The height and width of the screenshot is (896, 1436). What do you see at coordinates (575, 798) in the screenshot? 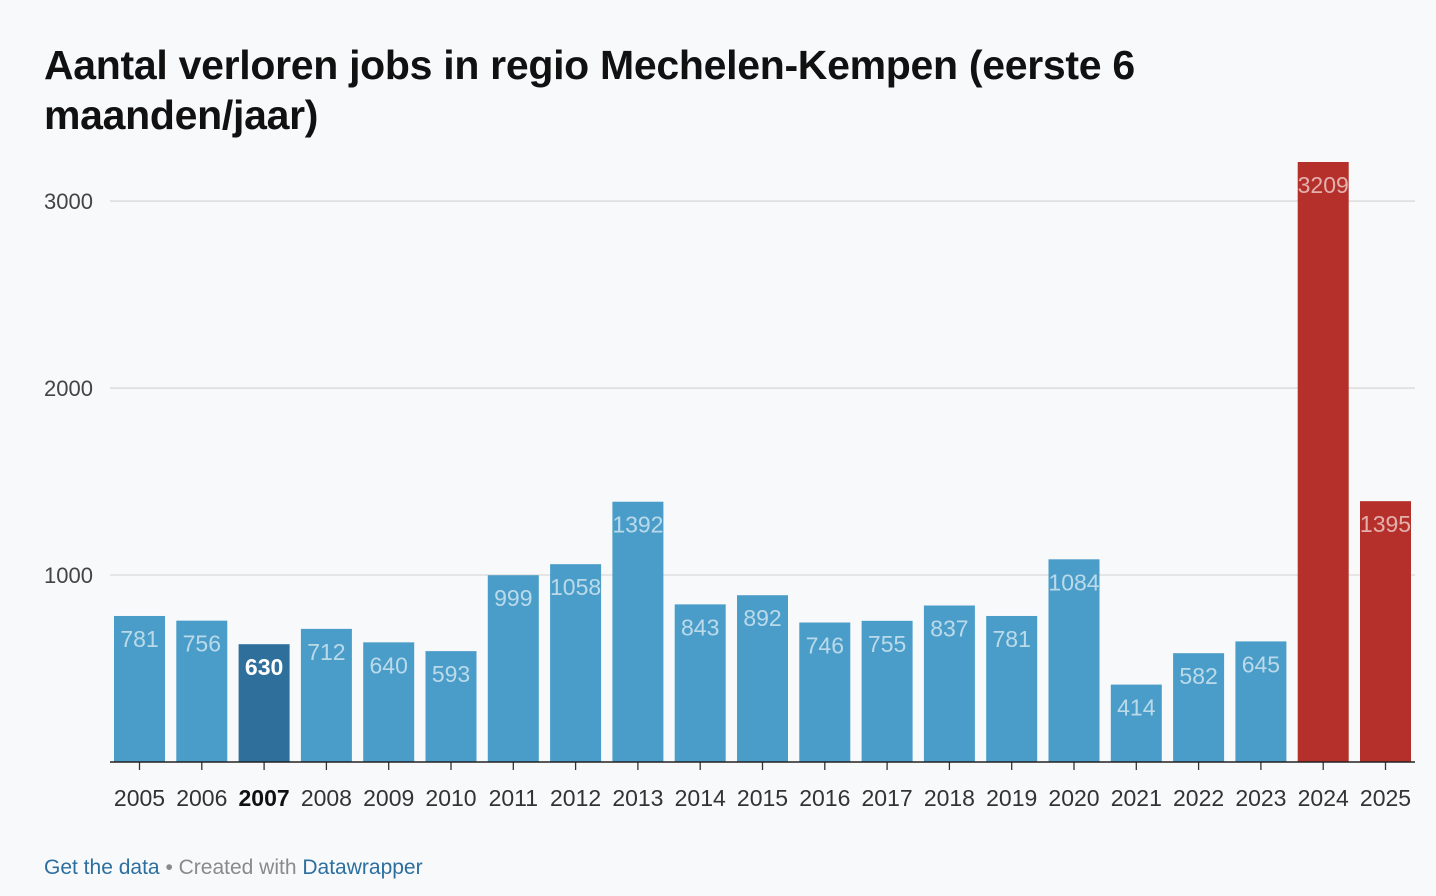
I see `x-tick-label-2012: 2012` at bounding box center [575, 798].